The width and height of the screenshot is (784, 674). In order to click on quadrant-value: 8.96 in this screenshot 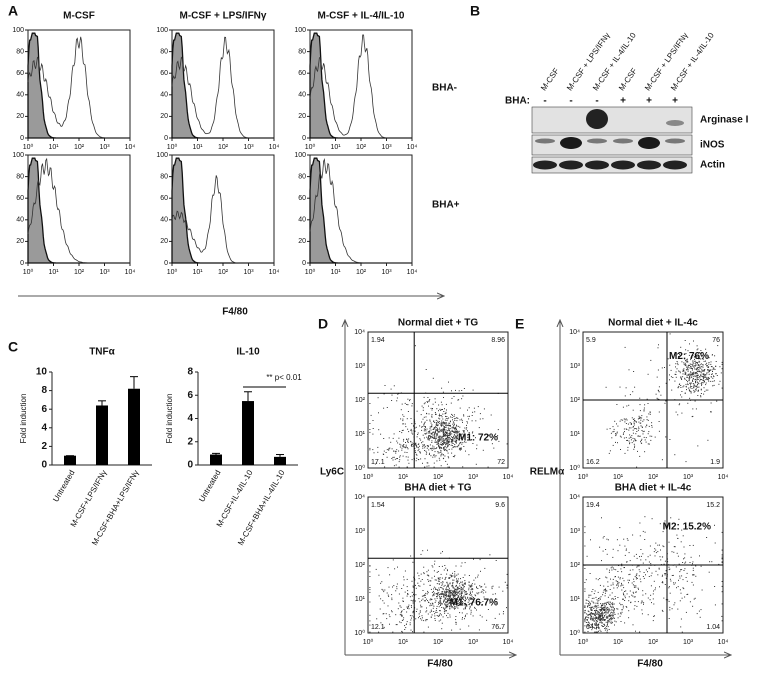, I will do `click(498, 340)`.